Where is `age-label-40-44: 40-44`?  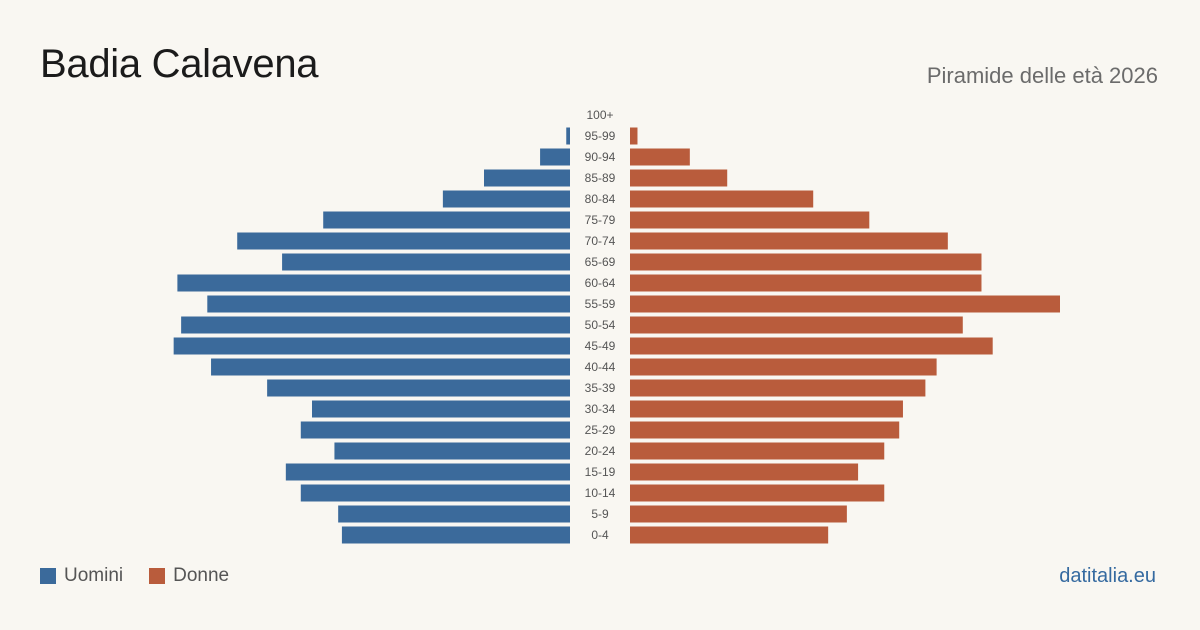
age-label-40-44: 40-44 is located at coordinates (600, 367).